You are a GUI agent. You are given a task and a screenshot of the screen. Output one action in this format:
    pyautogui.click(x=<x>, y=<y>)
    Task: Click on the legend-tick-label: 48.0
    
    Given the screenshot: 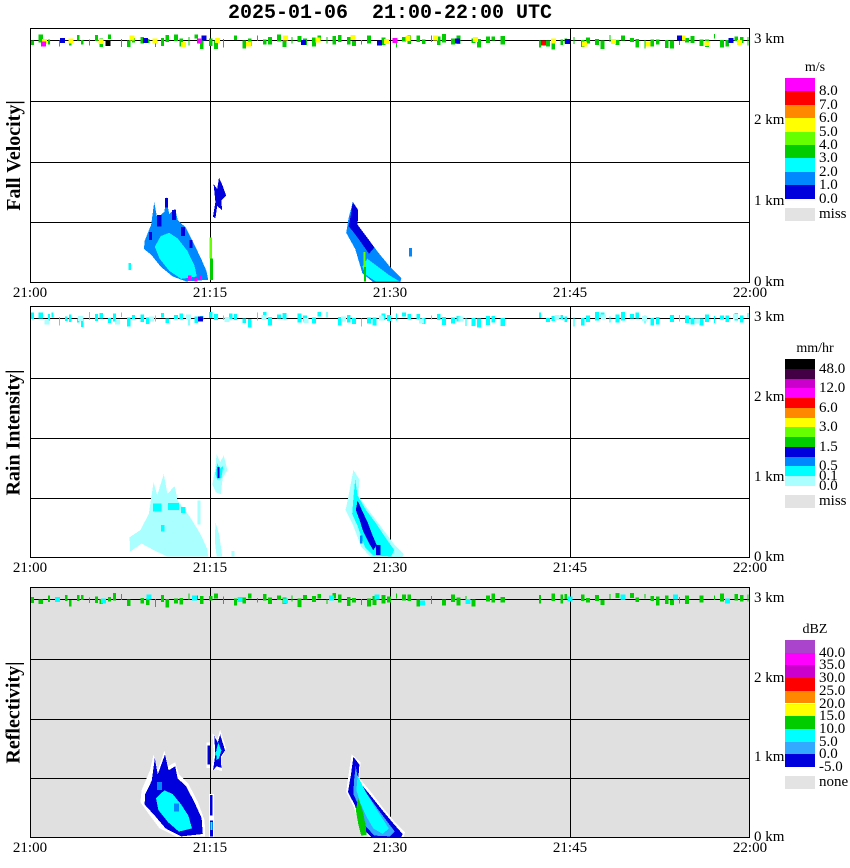 What is the action you would take?
    pyautogui.click(x=832, y=369)
    